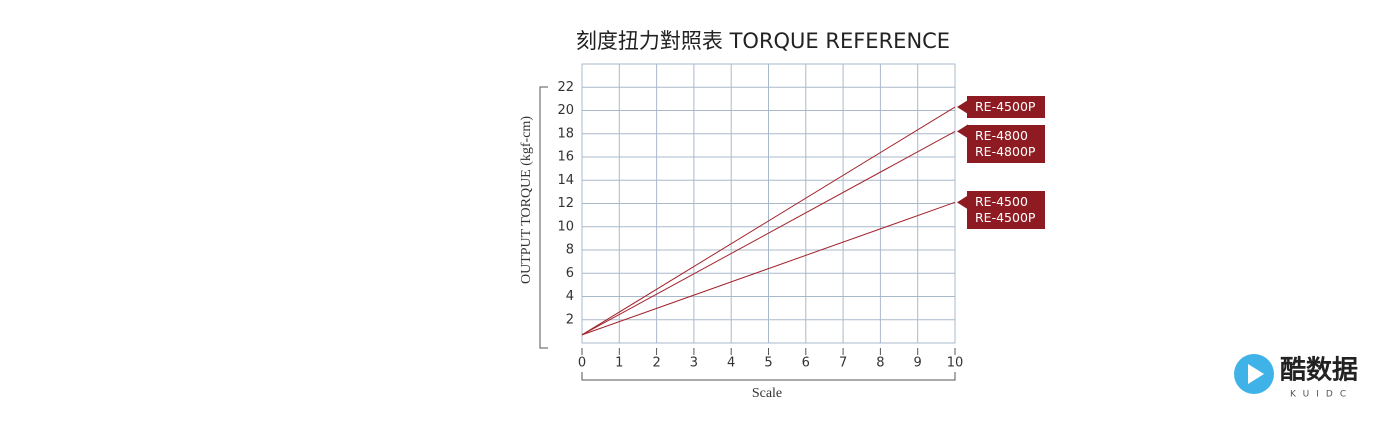  I want to click on y-bracket, so click(543, 217).